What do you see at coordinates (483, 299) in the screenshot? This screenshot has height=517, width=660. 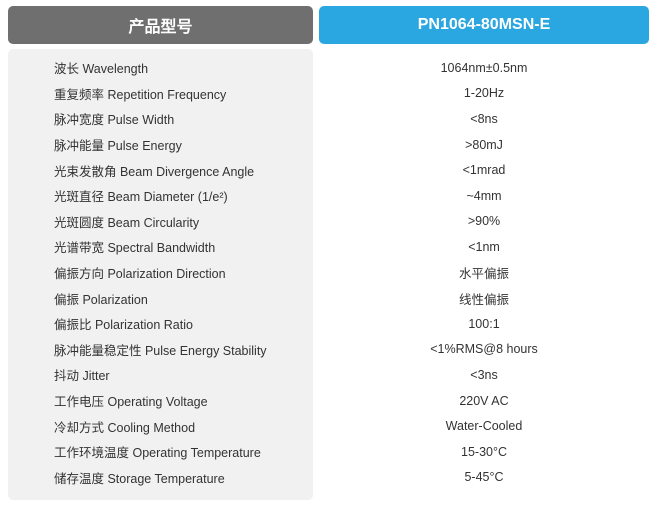 I see `spec-value: 线性偏振` at bounding box center [483, 299].